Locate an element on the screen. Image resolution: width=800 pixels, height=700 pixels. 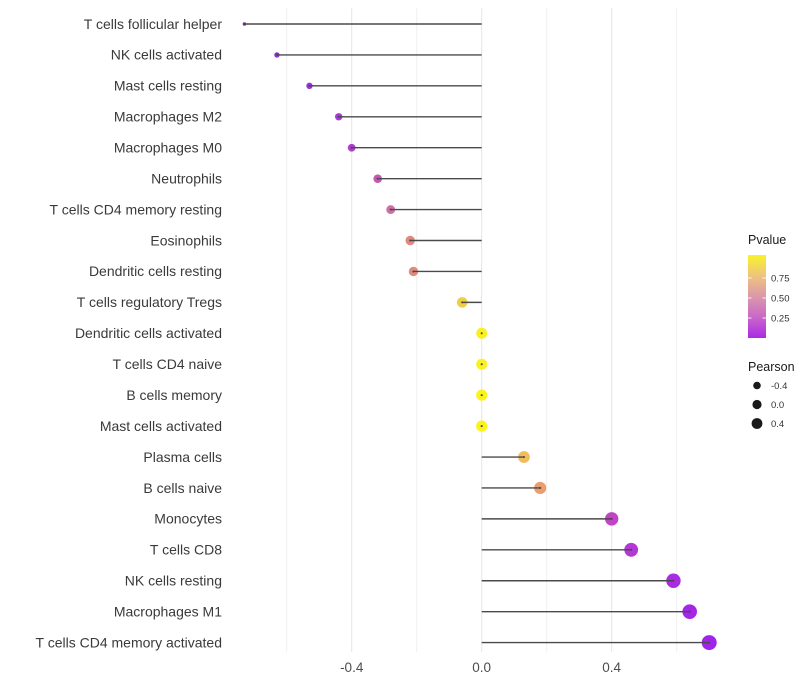
pearson-size-label: 0.4 is located at coordinates (777, 424).